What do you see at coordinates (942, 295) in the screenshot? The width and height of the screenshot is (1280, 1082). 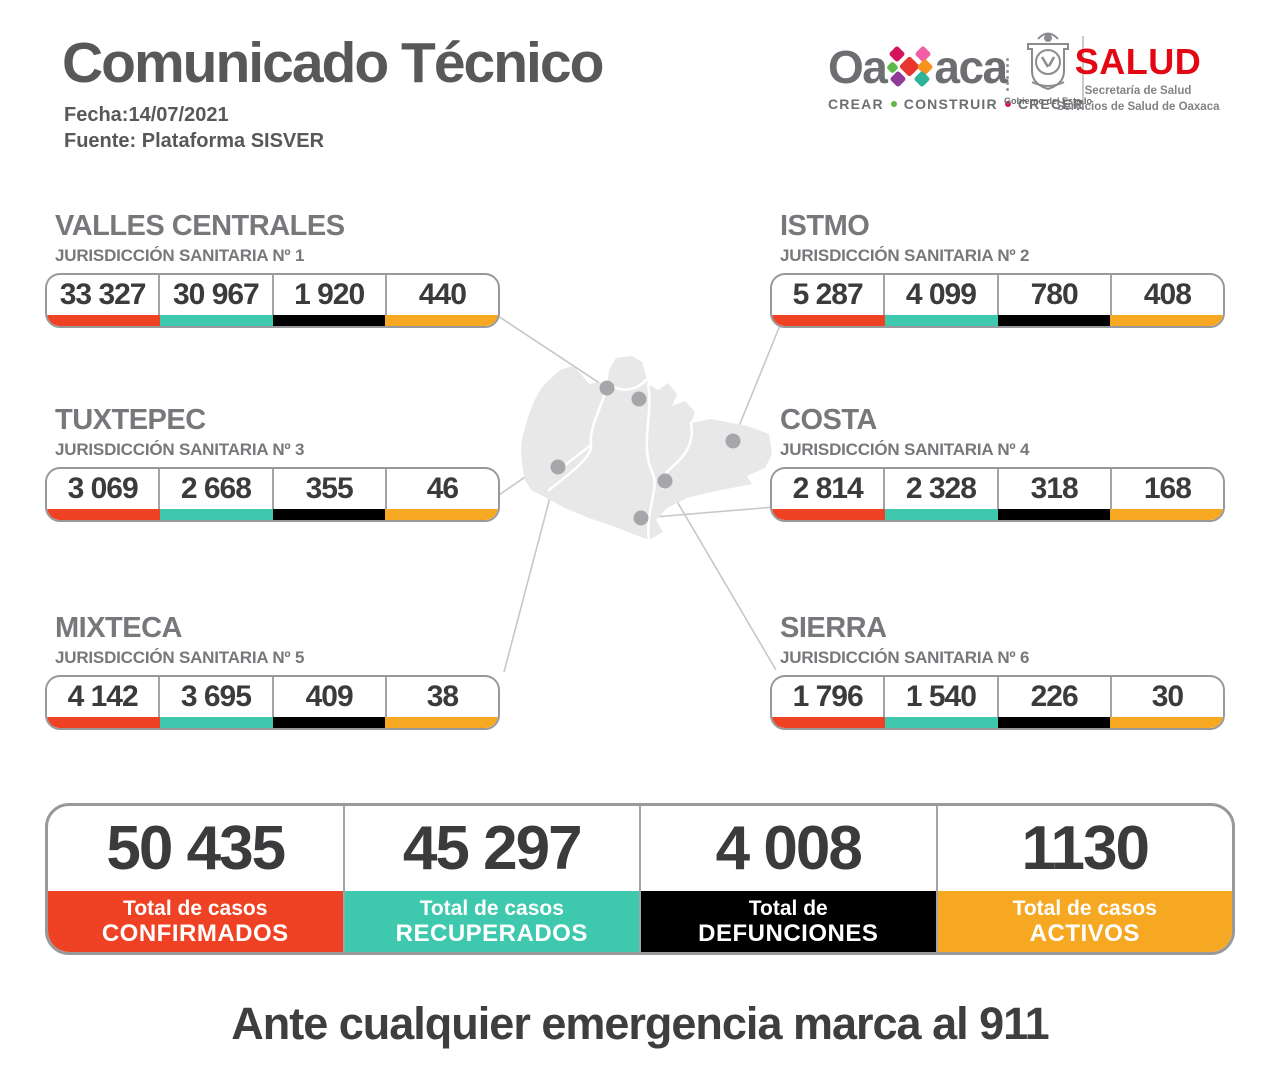 I see `recovered-count: 4 099` at bounding box center [942, 295].